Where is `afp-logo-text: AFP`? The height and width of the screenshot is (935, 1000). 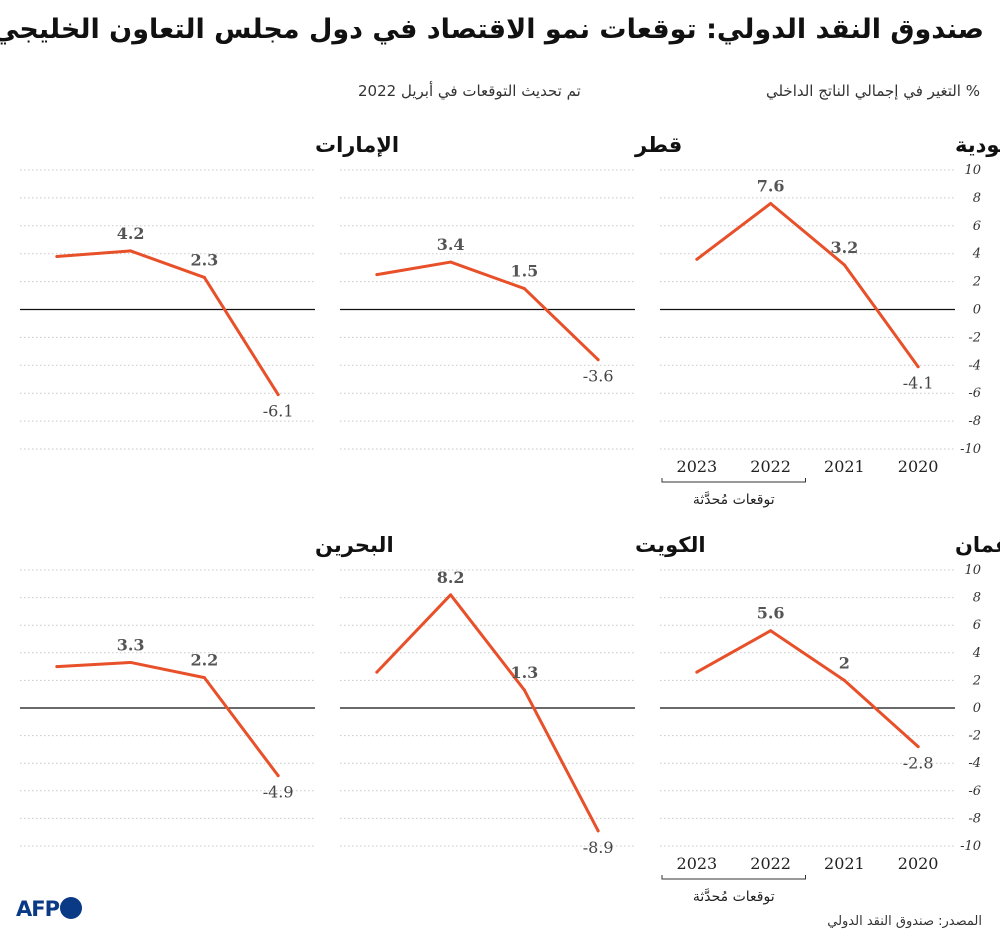
afp-logo-text: AFP is located at coordinates (38, 909).